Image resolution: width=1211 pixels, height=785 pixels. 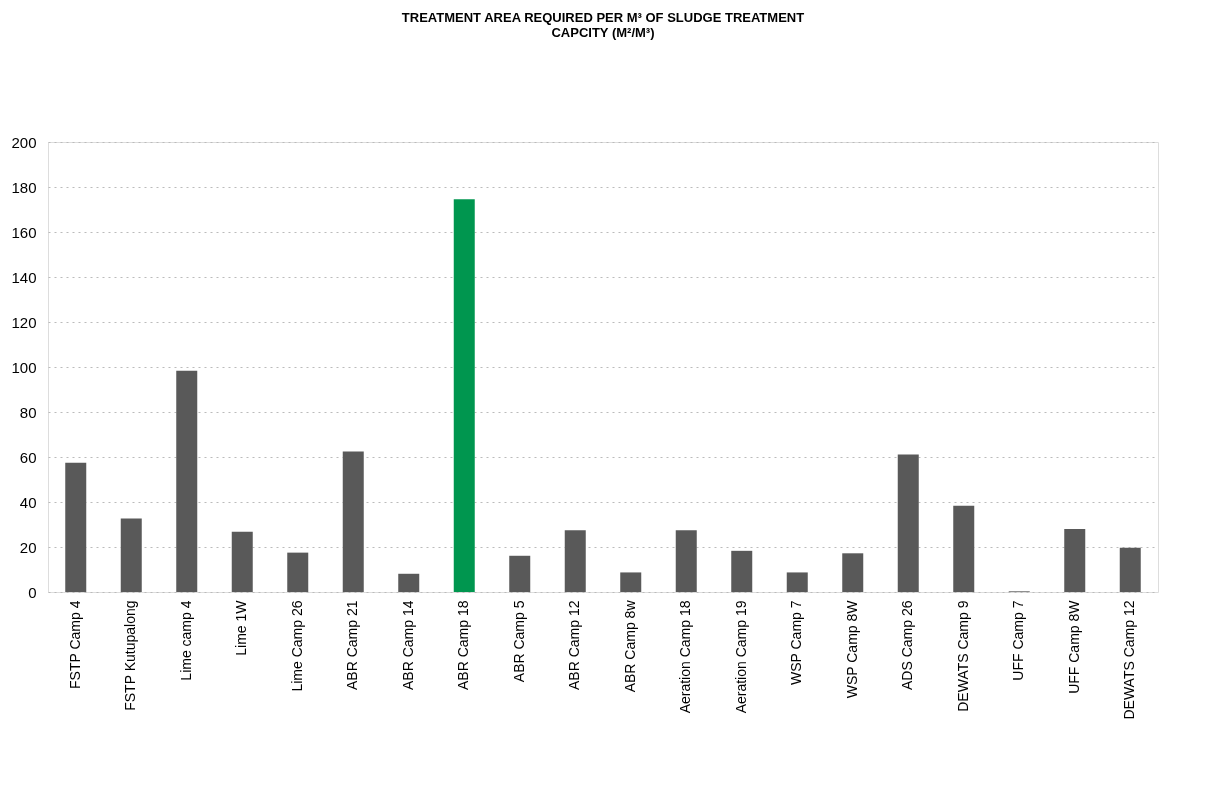 I want to click on x-tick-label: FSTP Kutupalong, so click(x=130, y=655).